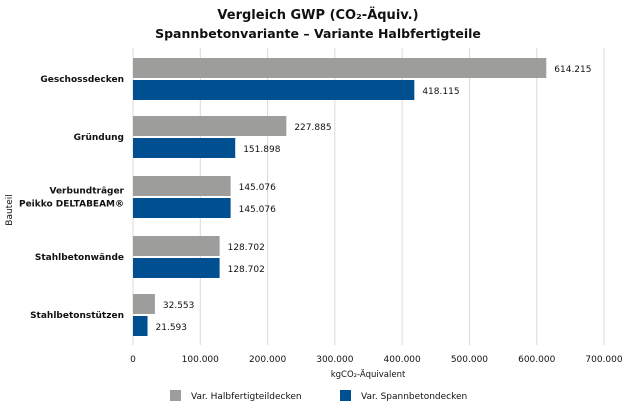 The image size is (636, 409). Describe the element at coordinates (440, 92) in the screenshot. I see `data-label: 418.115` at that location.